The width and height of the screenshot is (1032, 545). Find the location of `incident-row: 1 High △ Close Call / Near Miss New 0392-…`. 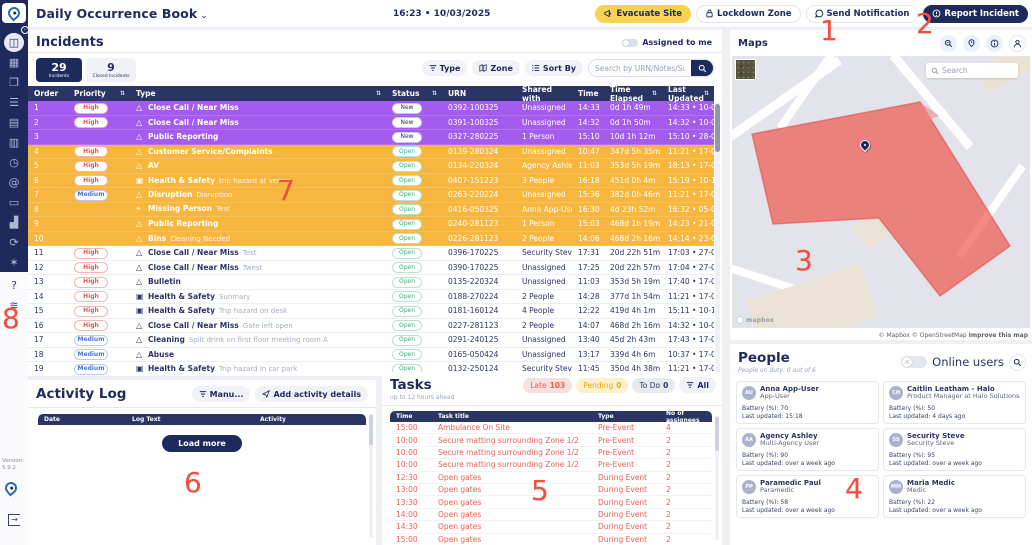

incident-row: 1 High △ Close Call / Near Miss New 0392-… is located at coordinates (371, 108).